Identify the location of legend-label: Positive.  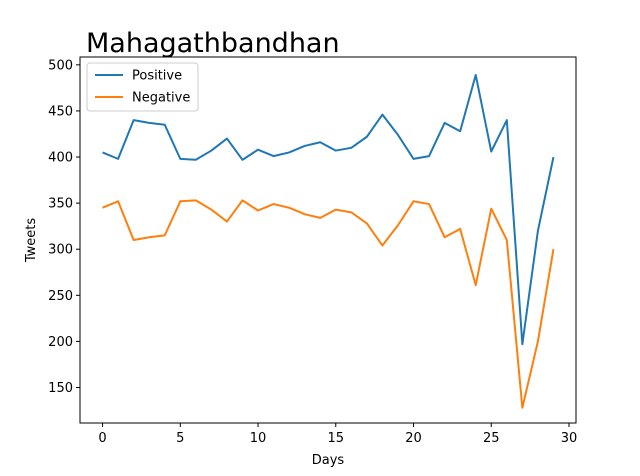
(157, 76).